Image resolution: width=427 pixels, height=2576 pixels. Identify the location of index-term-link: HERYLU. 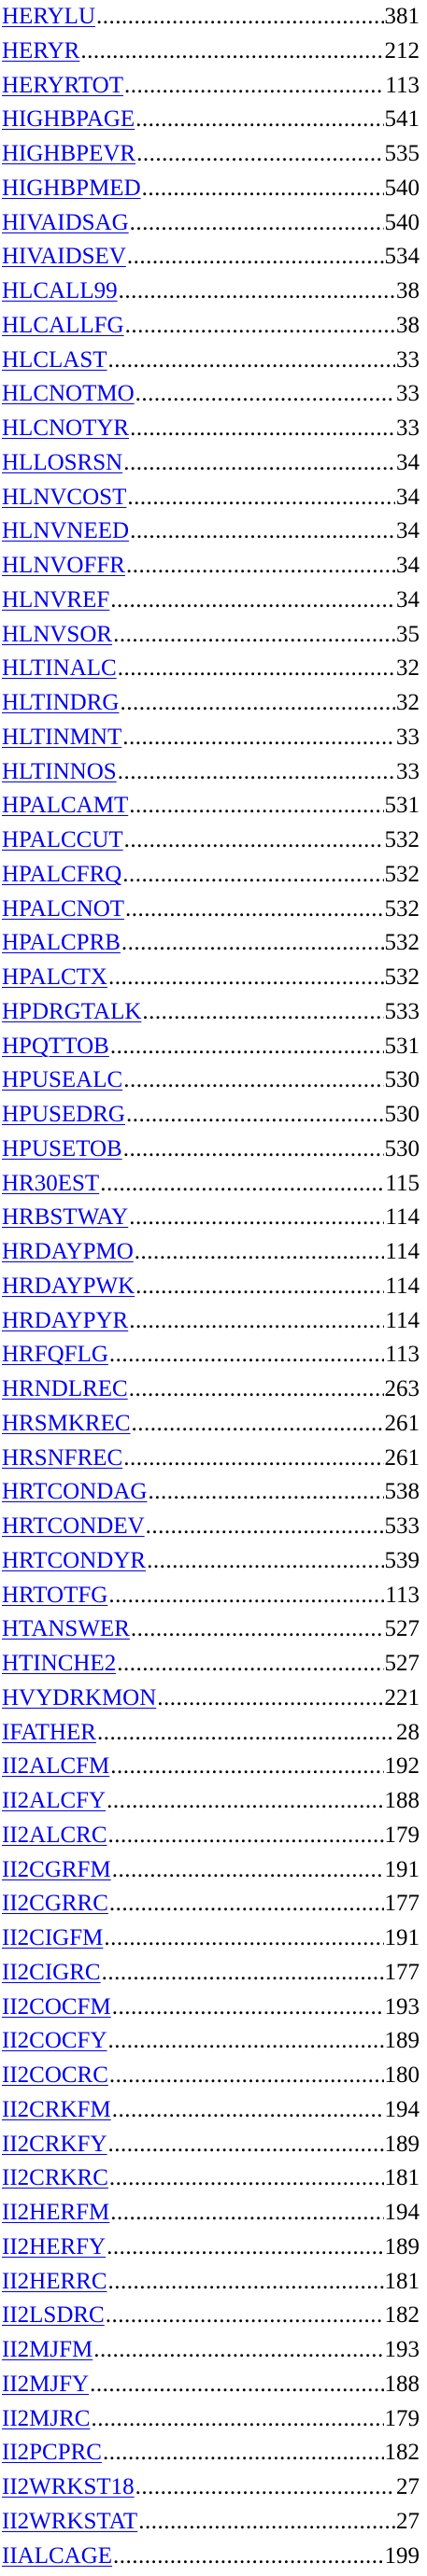
(48, 16).